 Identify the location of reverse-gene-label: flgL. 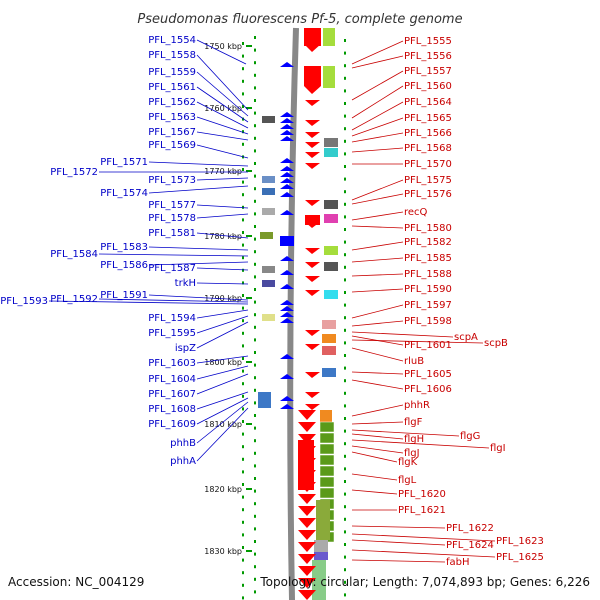
(407, 480).